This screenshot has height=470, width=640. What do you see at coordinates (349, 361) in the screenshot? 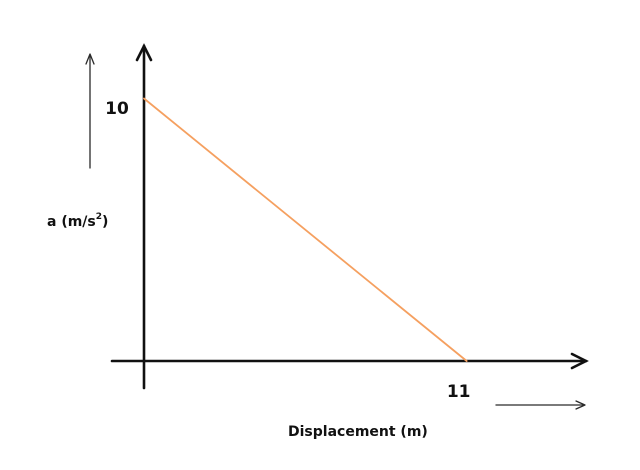
I see `x-axis` at bounding box center [349, 361].